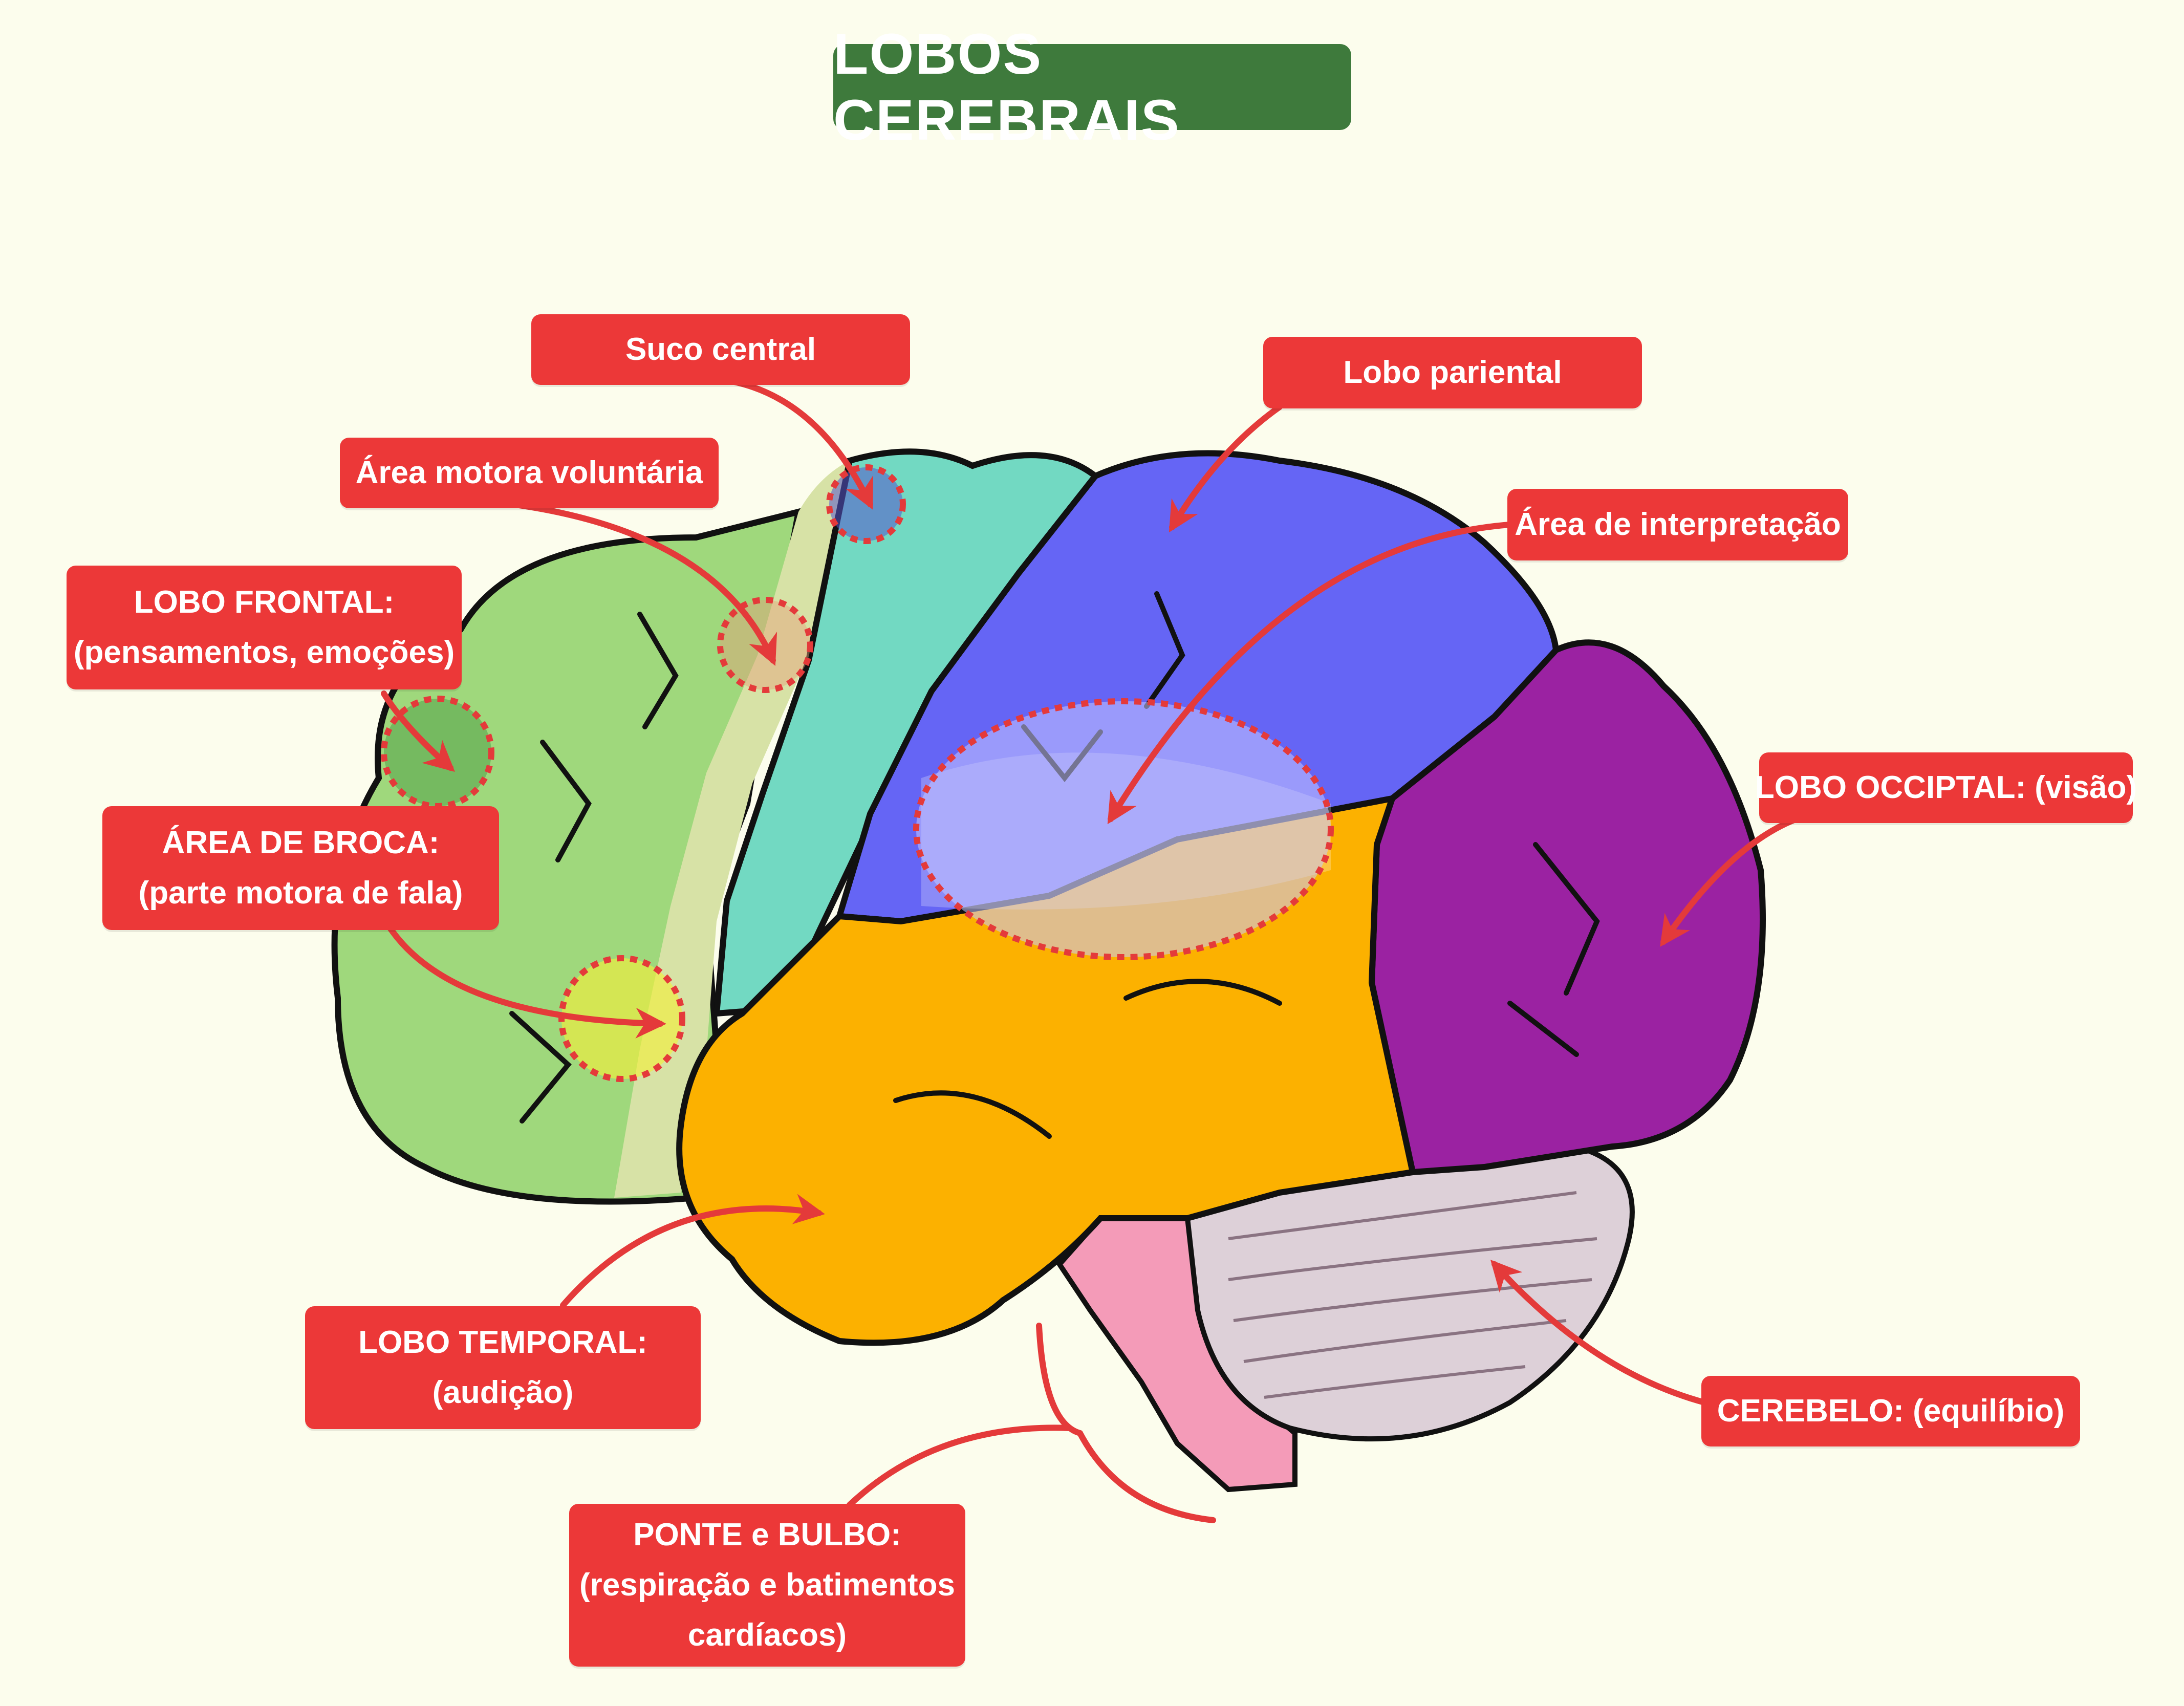  What do you see at coordinates (866, 504) in the screenshot?
I see `suco-central-marker` at bounding box center [866, 504].